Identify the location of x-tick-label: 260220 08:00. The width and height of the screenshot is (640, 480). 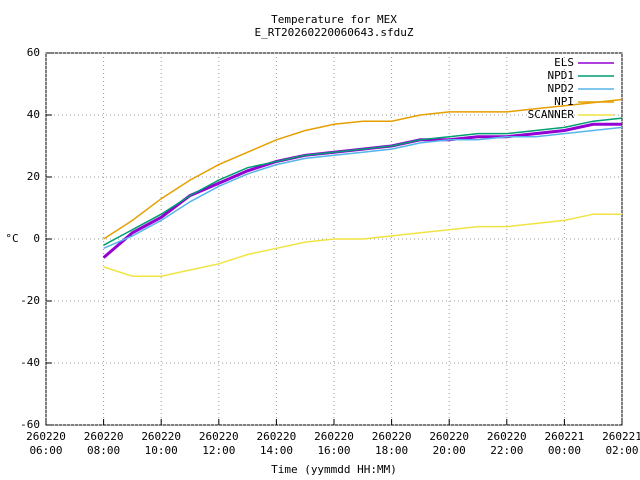
(103, 443).